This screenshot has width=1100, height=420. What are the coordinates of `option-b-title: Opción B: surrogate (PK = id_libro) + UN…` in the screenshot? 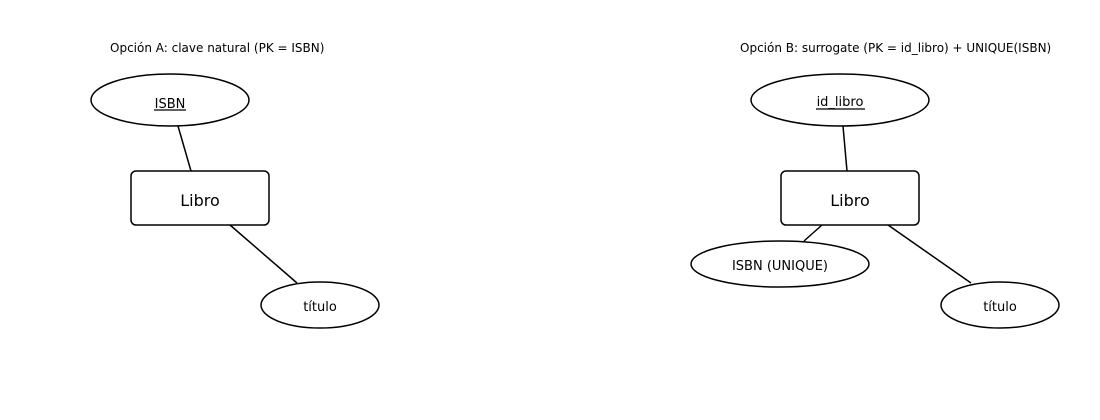 It's located at (895, 48).